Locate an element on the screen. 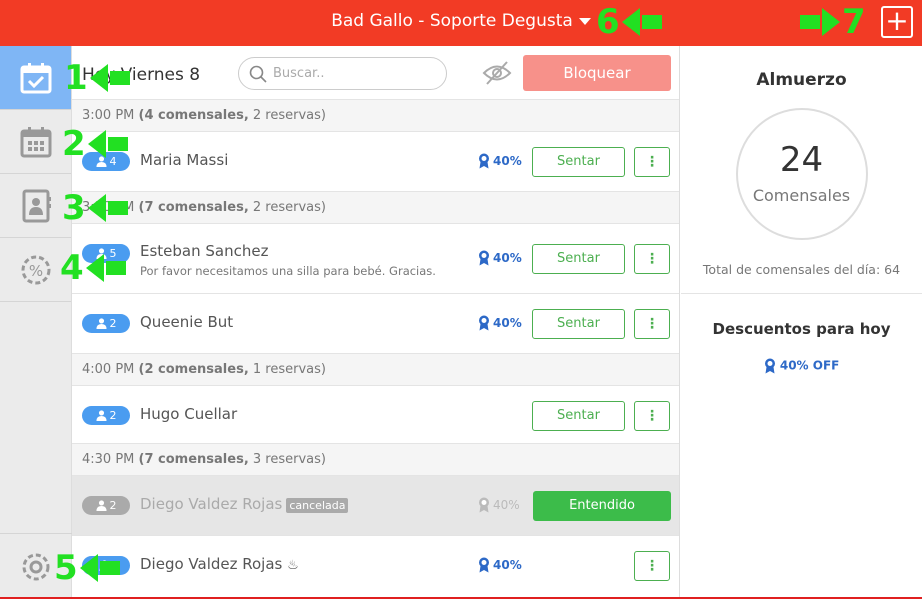 The width and height of the screenshot is (922, 599). guest-name: Diego Valdez Rojas ♨ is located at coordinates (219, 564).